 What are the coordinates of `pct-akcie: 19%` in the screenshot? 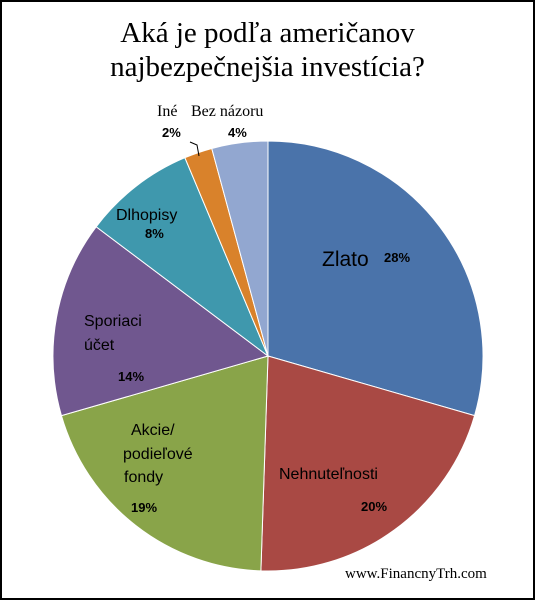 It's located at (144, 507).